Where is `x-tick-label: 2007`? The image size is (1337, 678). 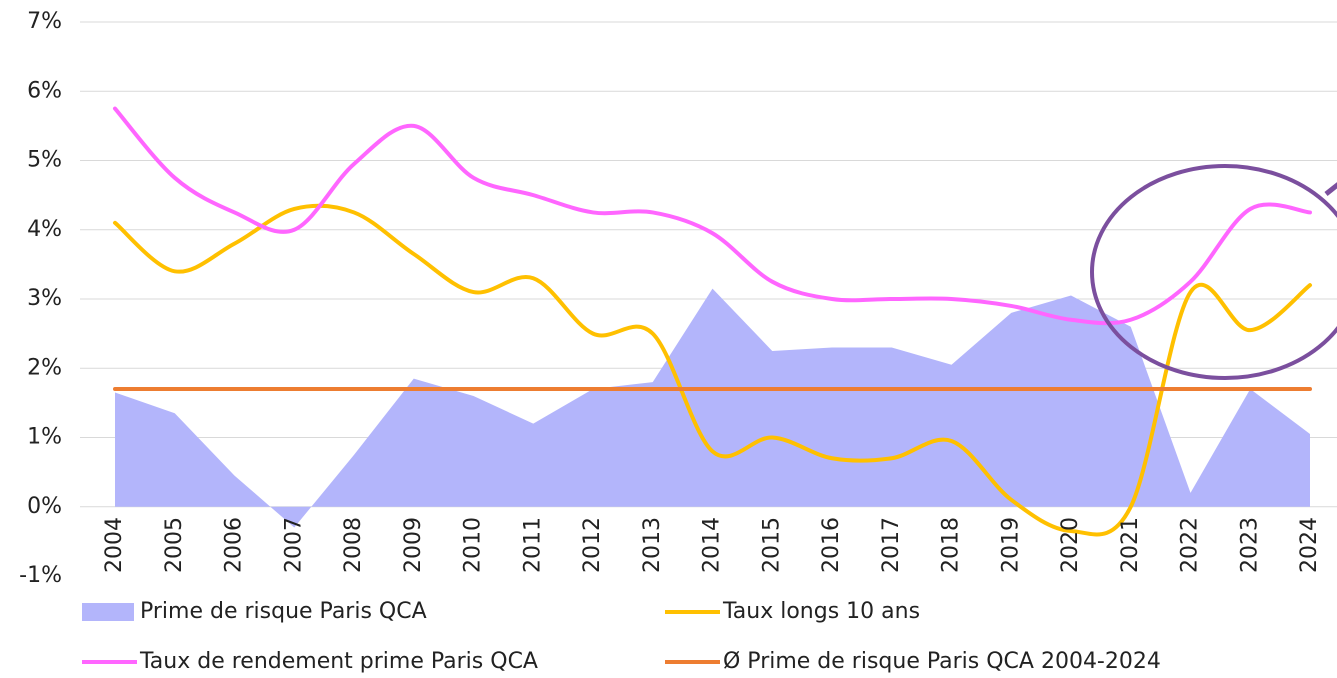 x-tick-label: 2007 is located at coordinates (293, 545).